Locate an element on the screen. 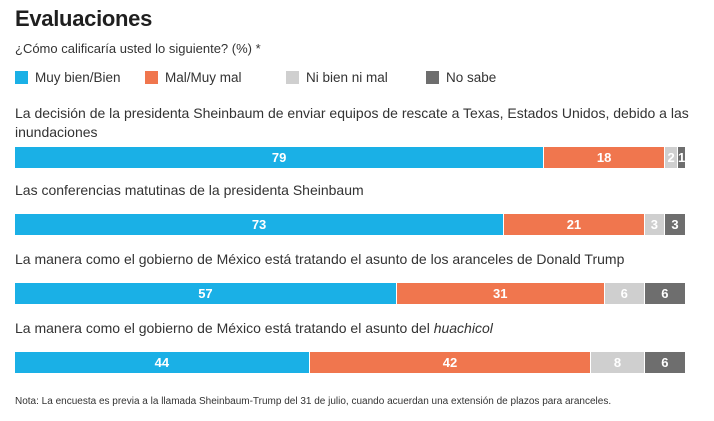  bar-1: 79 18 2 1 is located at coordinates (350, 157).